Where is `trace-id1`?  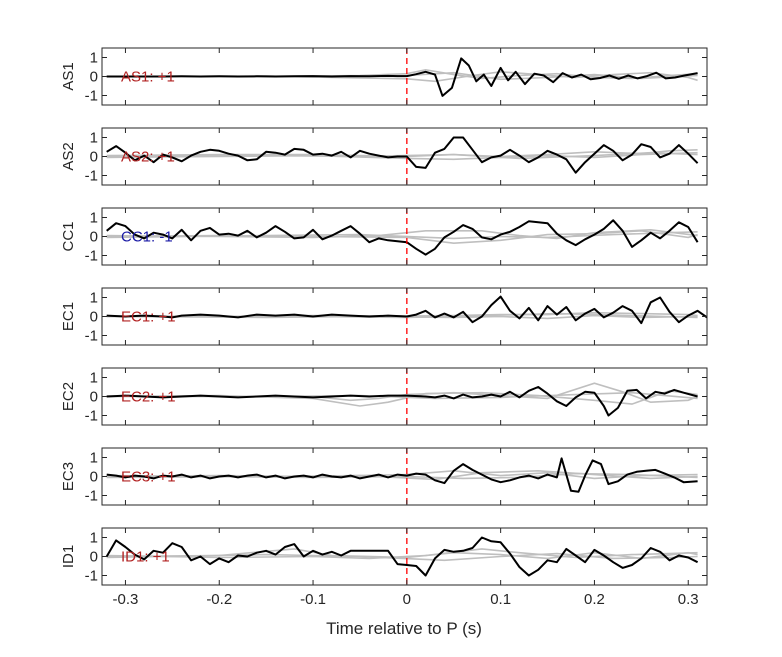 trace-id1 is located at coordinates (402, 556).